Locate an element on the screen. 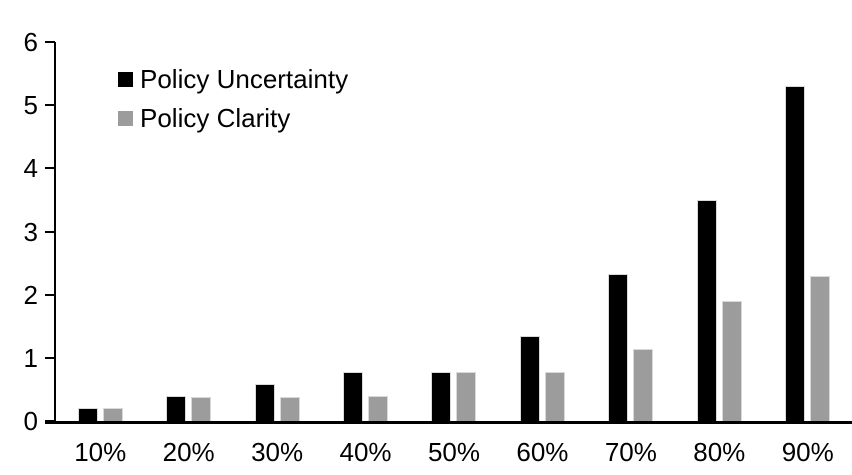 This screenshot has height=475, width=852. x-axis-tick-label: 60% is located at coordinates (542, 452).